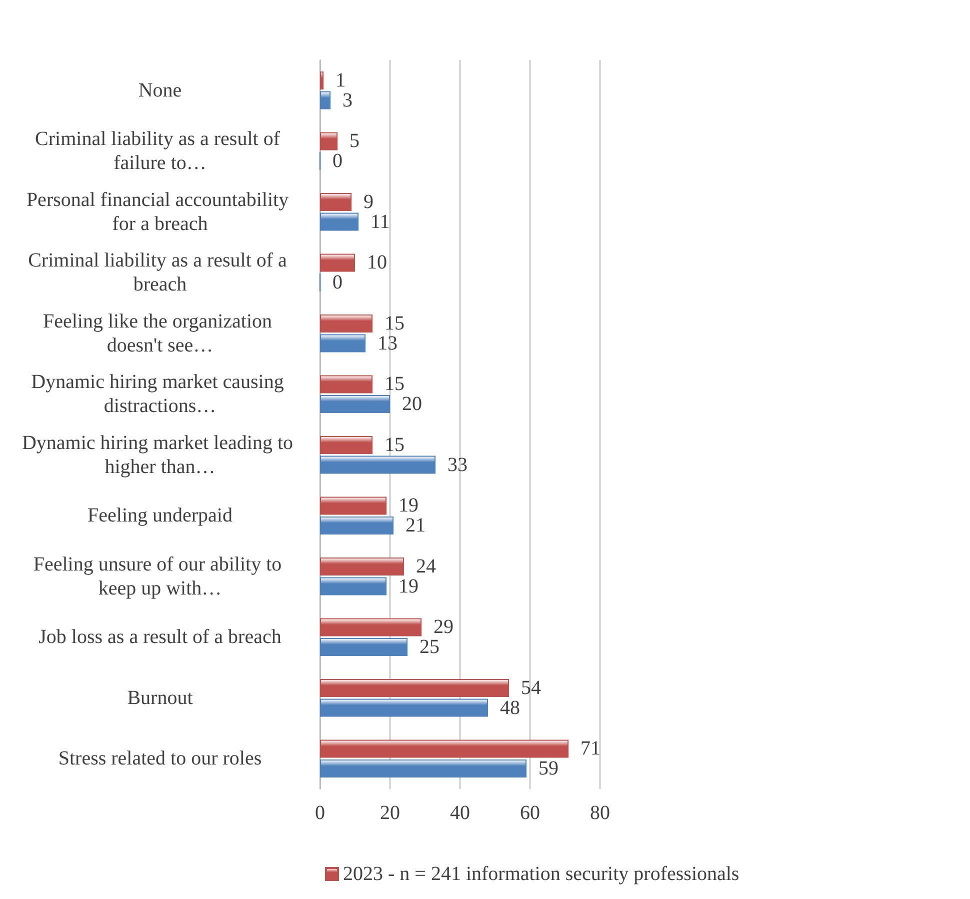 This screenshot has width=970, height=899. What do you see at coordinates (160, 273) in the screenshot?
I see `y-tick-label: Criminal liability as a result of a breach` at bounding box center [160, 273].